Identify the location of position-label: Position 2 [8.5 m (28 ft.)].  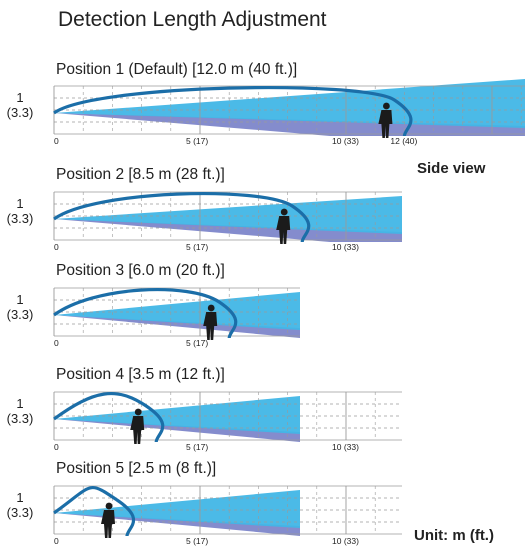
(140, 174).